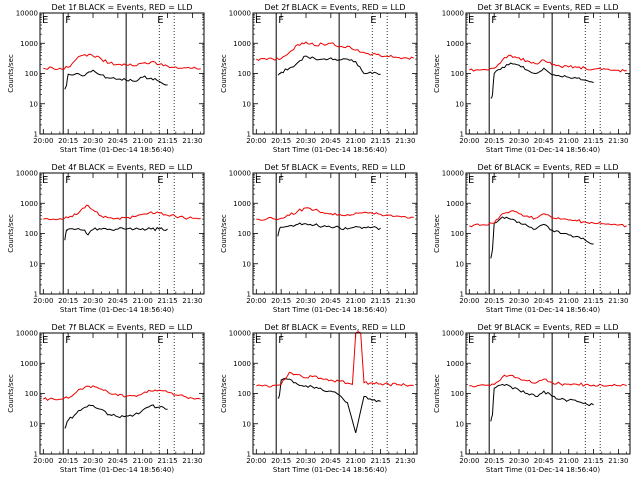  Describe the element at coordinates (334, 167) in the screenshot. I see `panel-title: Det 5f BLACK = Events, RED = LLD` at that location.